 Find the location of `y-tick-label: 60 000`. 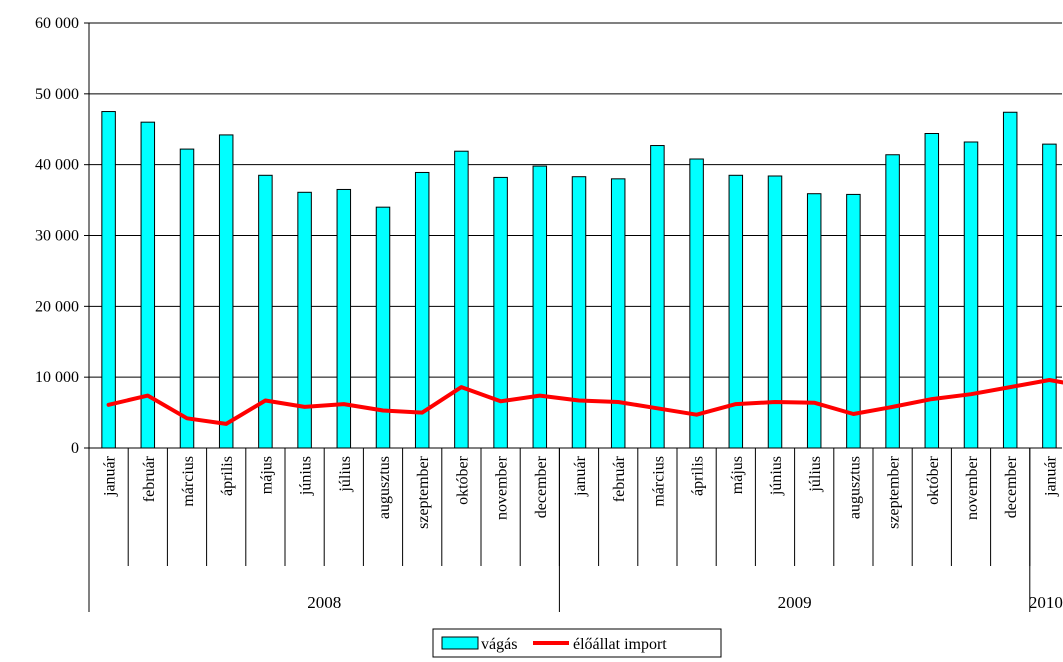

y-tick-label: 60 000 is located at coordinates (57, 23).